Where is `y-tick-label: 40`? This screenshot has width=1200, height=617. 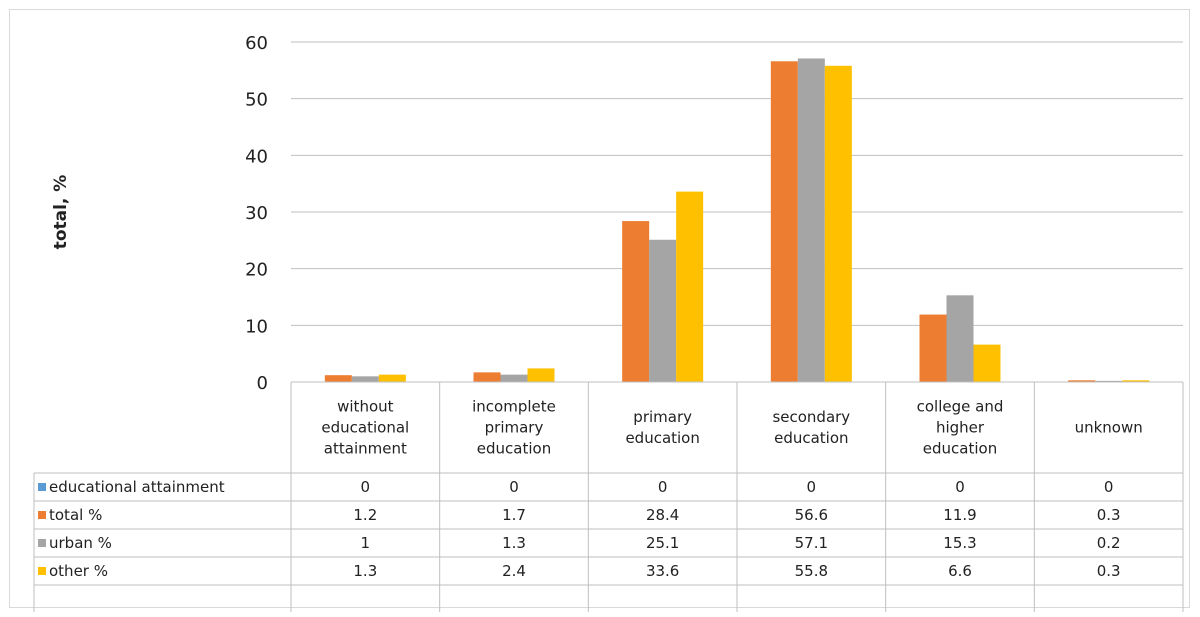
y-tick-label: 40 is located at coordinates (256, 156).